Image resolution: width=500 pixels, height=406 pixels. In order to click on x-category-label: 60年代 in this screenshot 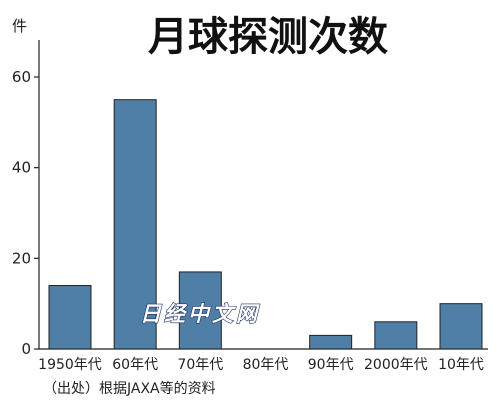, I will do `click(135, 365)`.